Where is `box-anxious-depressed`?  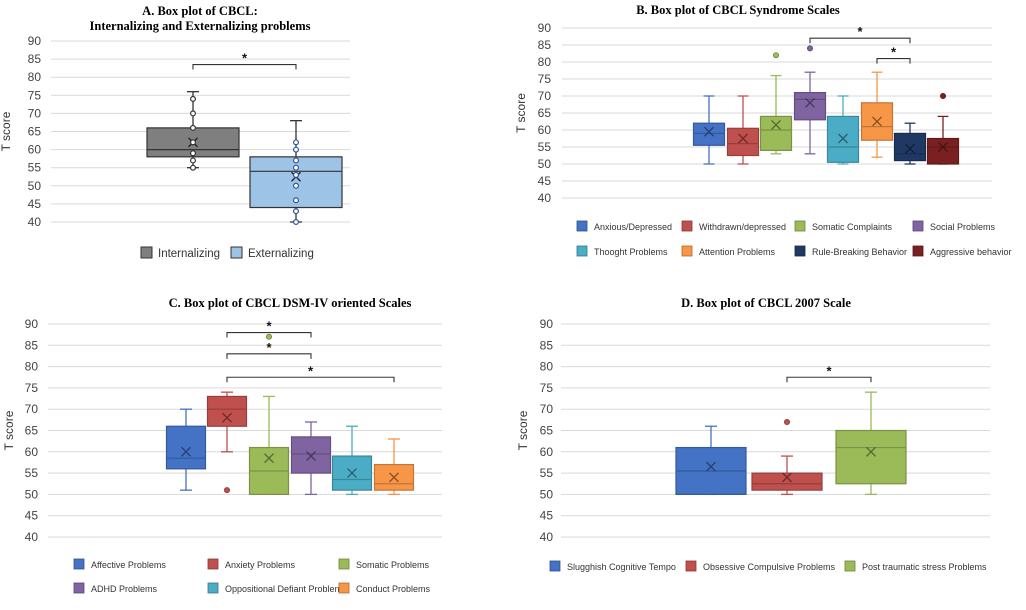
box-anxious-depressed is located at coordinates (709, 130).